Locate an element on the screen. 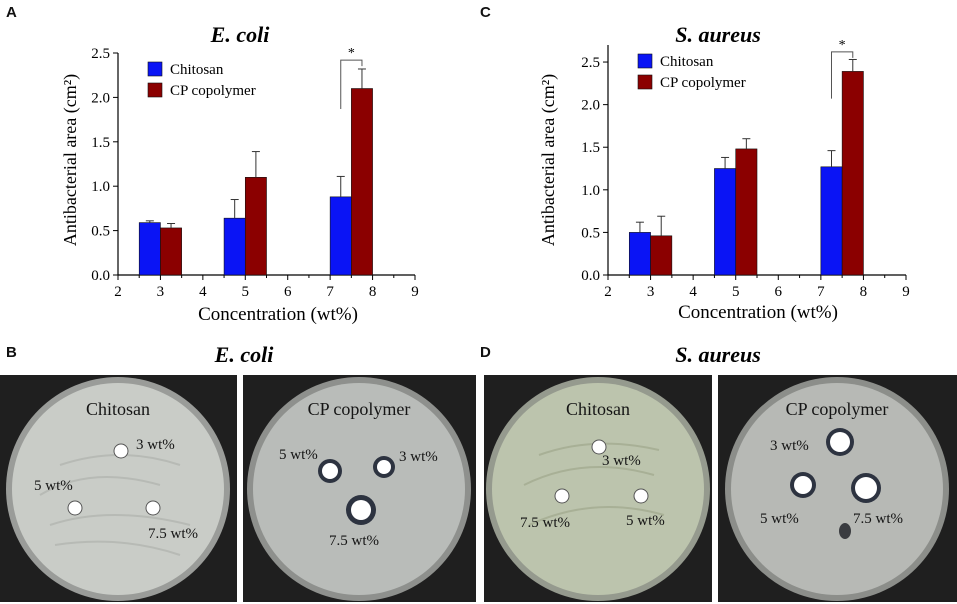 The width and height of the screenshot is (957, 604). significance-label: * is located at coordinates (842, 45).